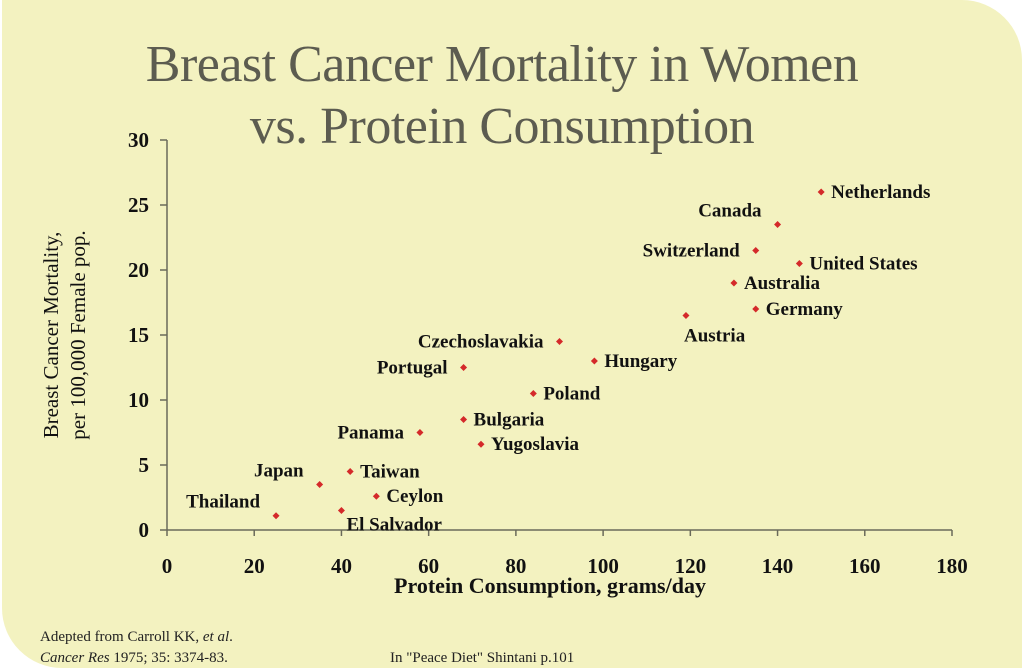 The width and height of the screenshot is (1024, 671). I want to click on citation-authors: Adepted from Carroll KK,, so click(121, 637).